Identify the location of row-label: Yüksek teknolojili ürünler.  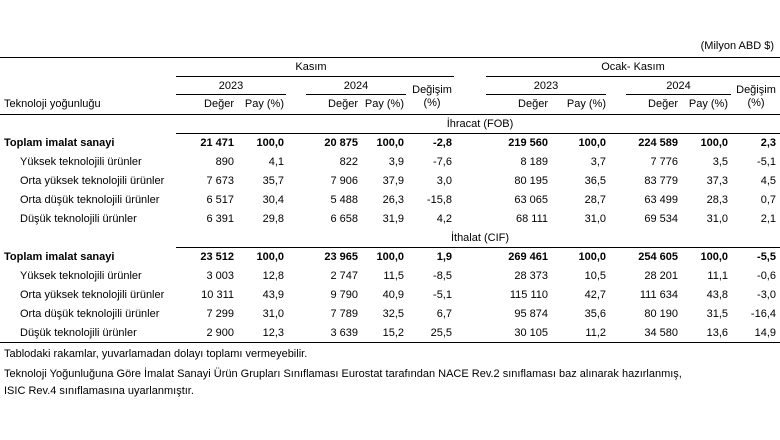
(81, 162).